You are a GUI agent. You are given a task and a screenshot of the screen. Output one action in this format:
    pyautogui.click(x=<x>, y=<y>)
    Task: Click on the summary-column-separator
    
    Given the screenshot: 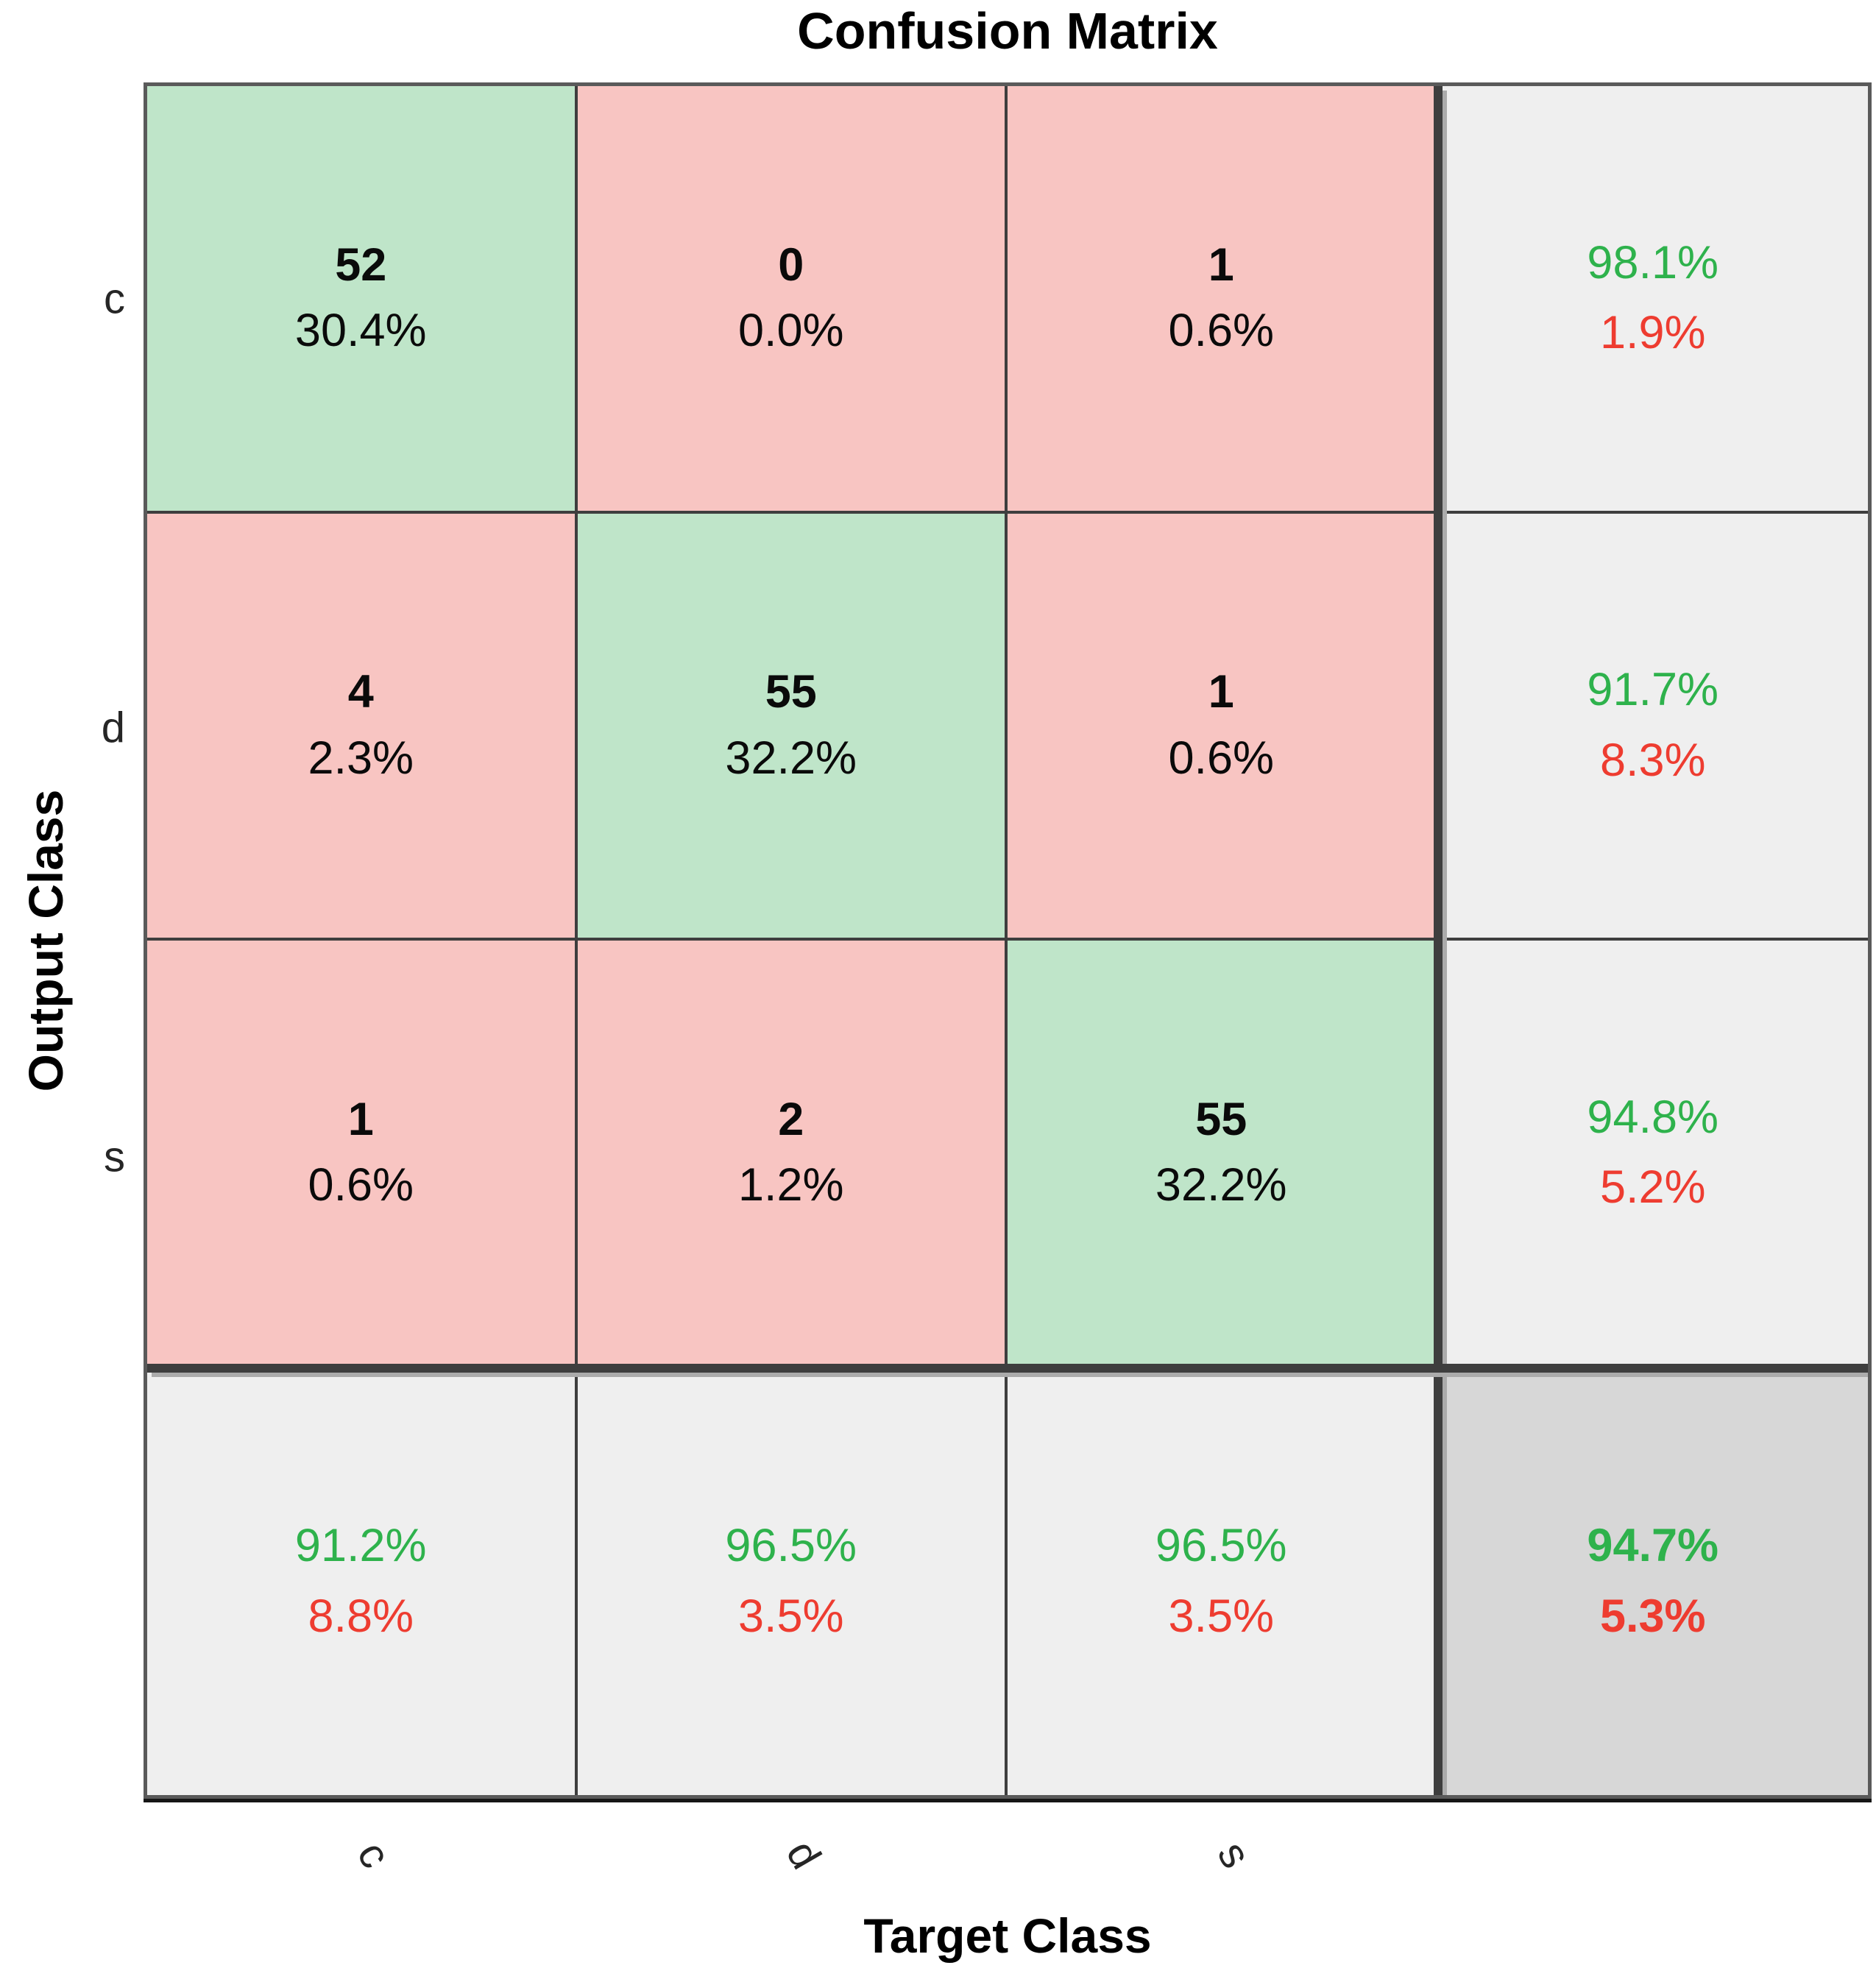 What is the action you would take?
    pyautogui.click(x=1438, y=940)
    